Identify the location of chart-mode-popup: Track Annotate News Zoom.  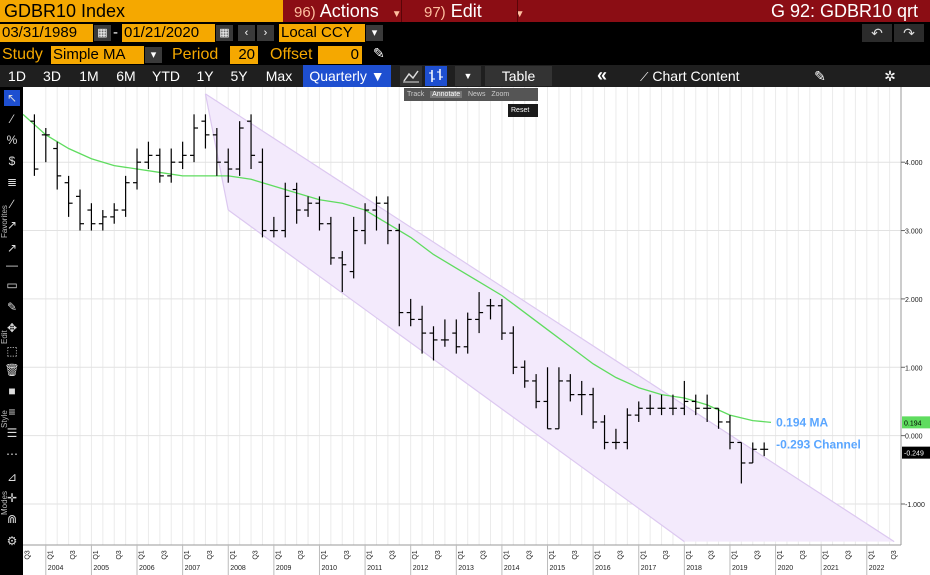
(471, 94).